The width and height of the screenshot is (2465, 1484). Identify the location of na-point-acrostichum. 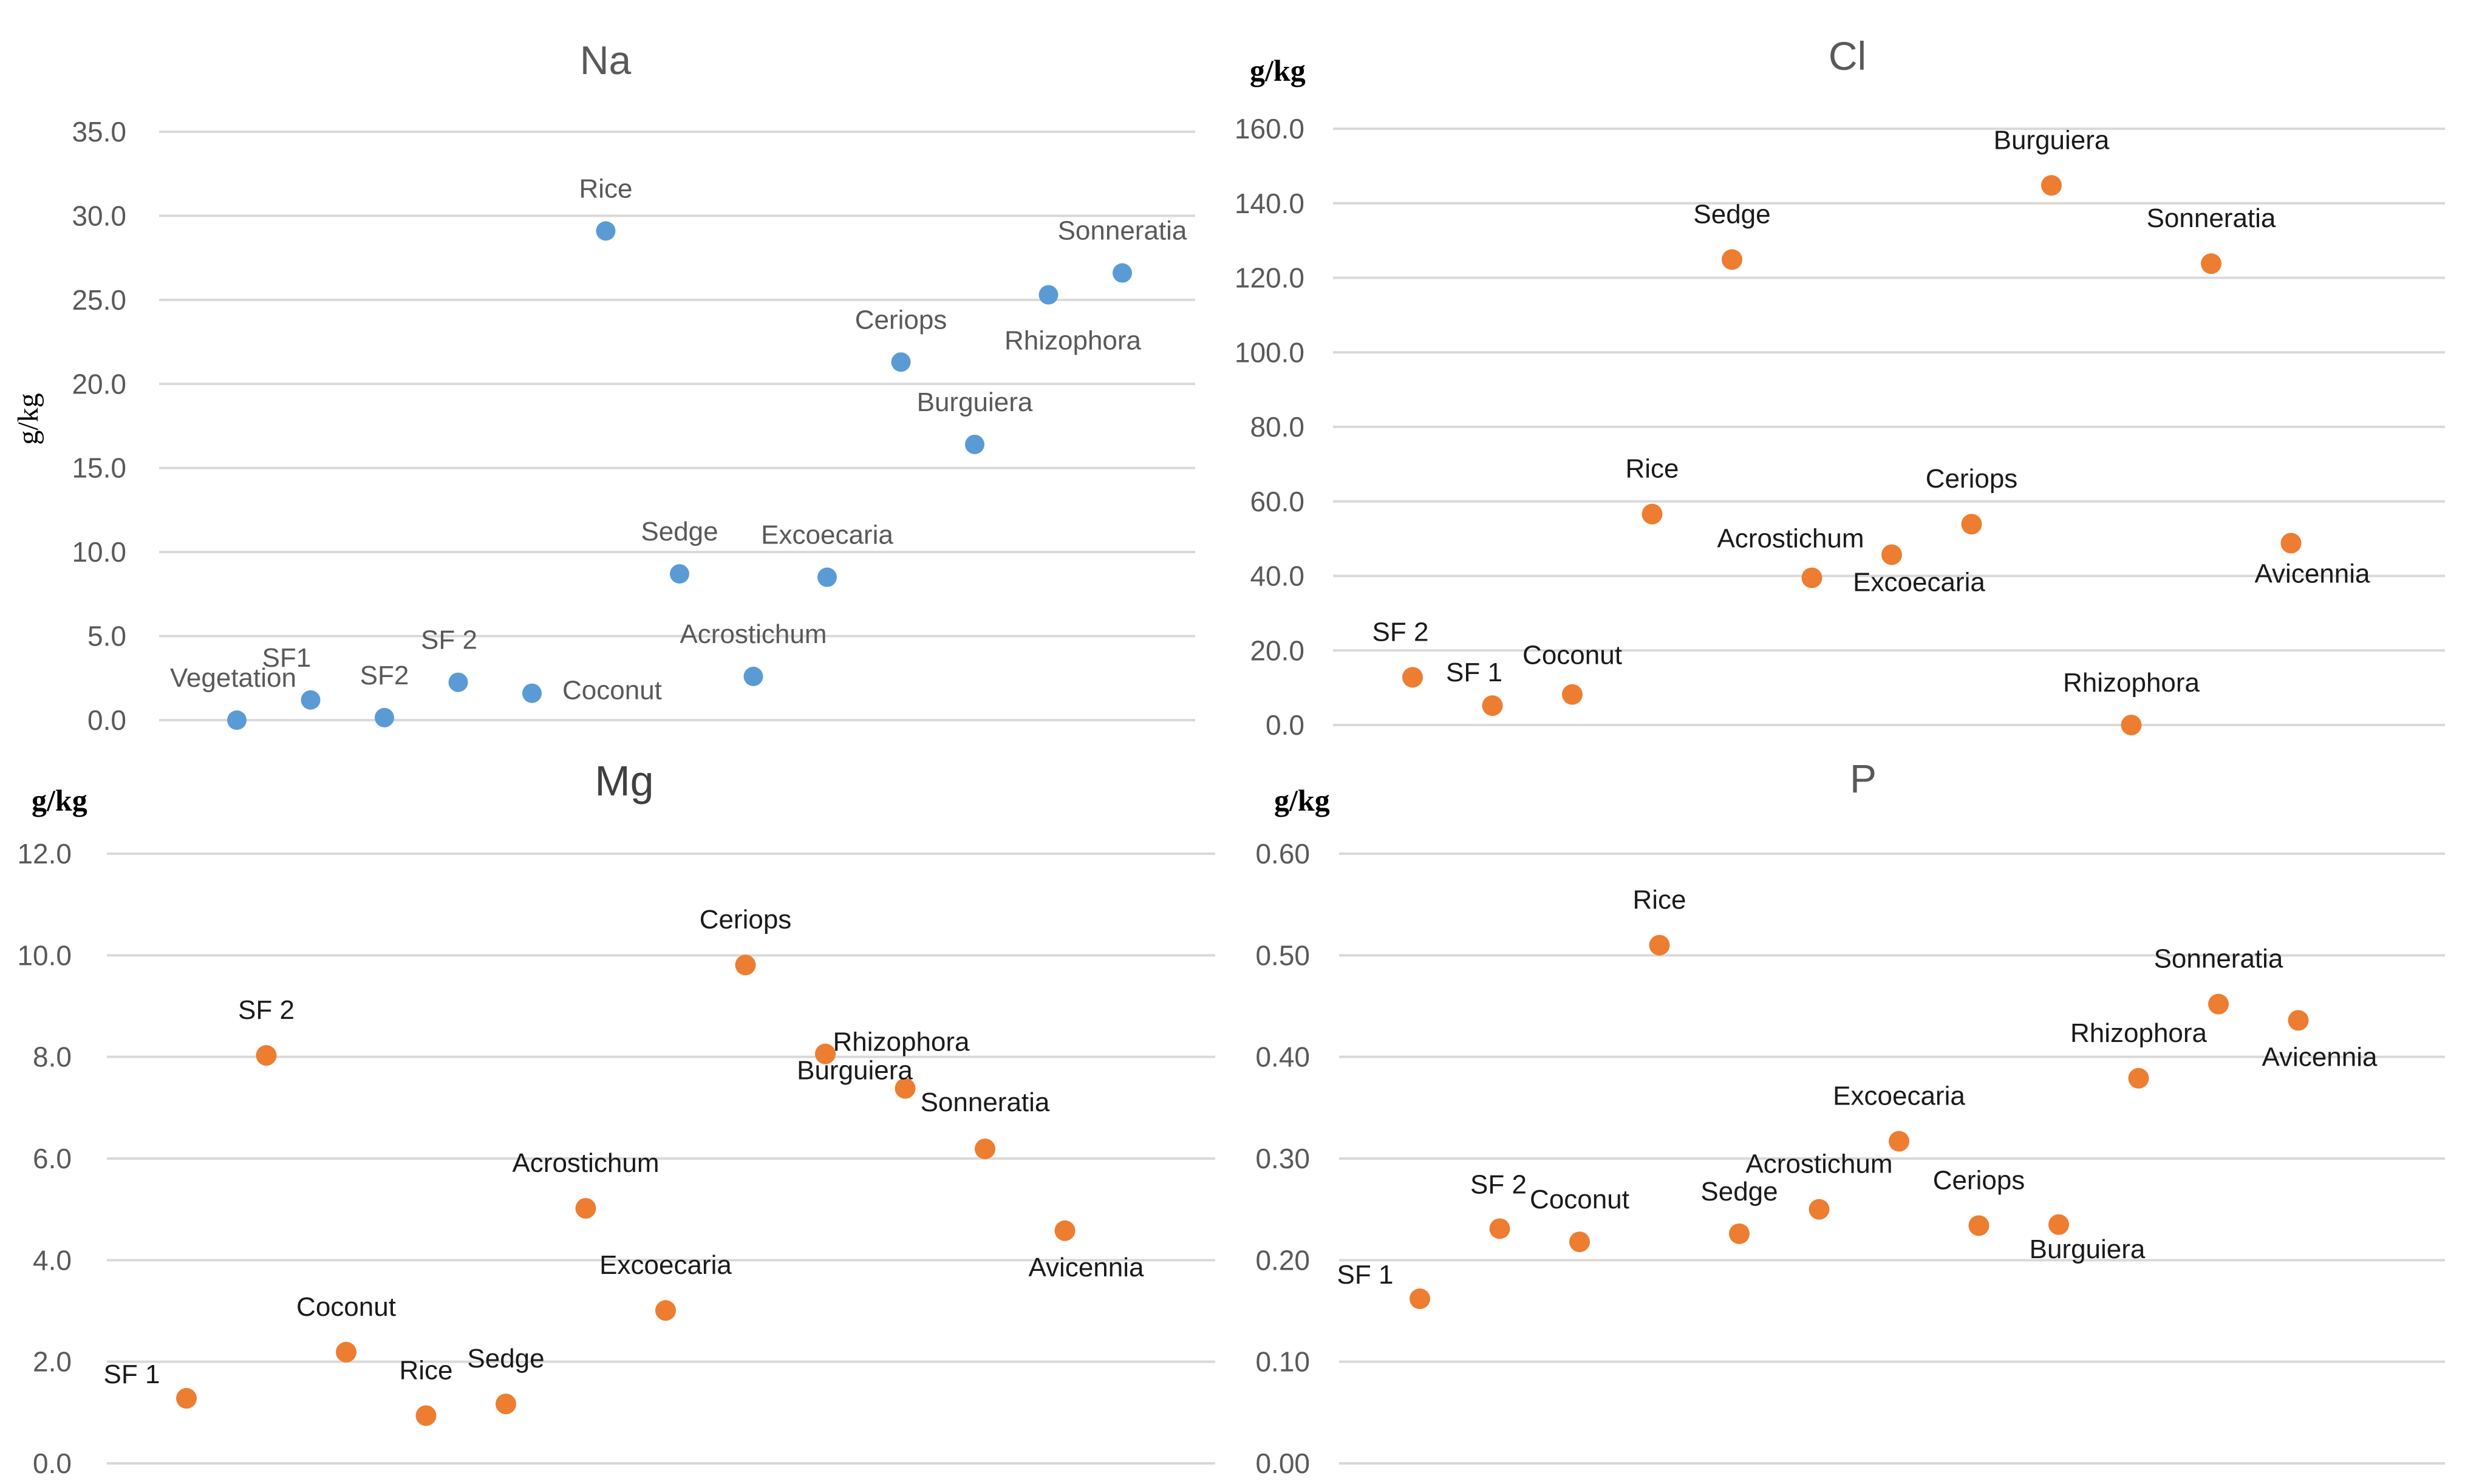
(753, 677).